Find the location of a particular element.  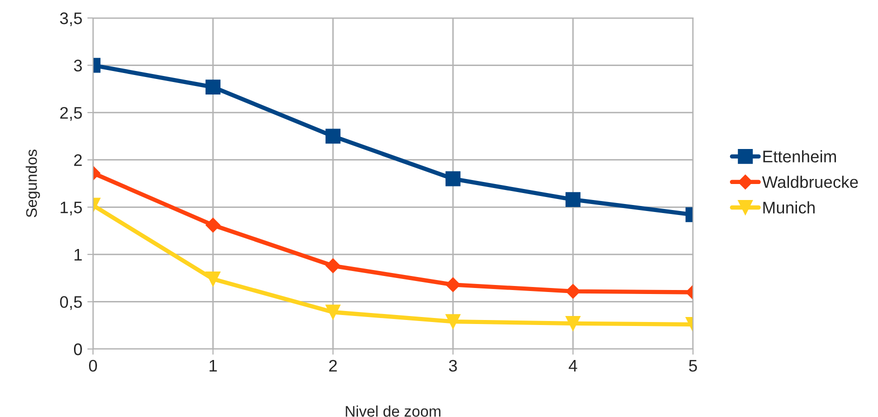

legend-label: Waldbruecke is located at coordinates (810, 182).